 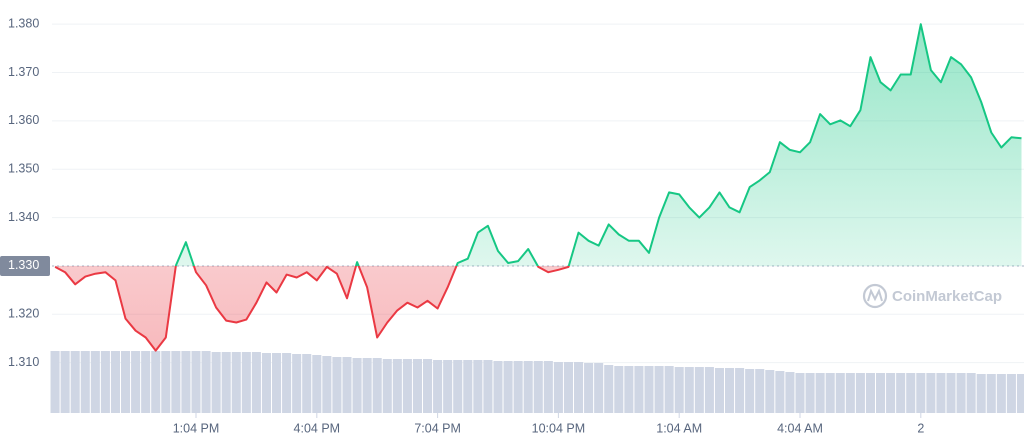 What do you see at coordinates (679, 428) in the screenshot?
I see `x-tick-label: 1:04 AM` at bounding box center [679, 428].